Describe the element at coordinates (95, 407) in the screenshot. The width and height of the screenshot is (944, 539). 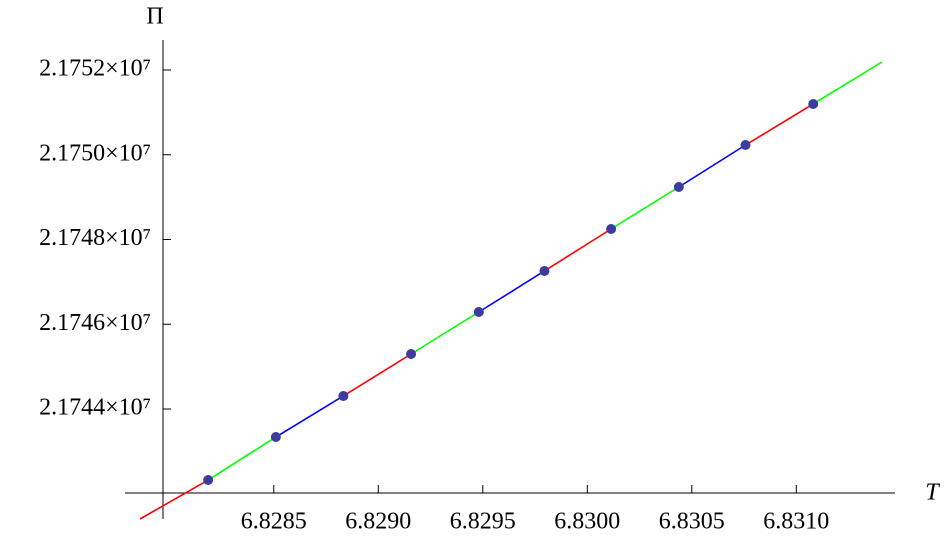
I see `y-tick-label: 2.1744×10⁷` at that location.